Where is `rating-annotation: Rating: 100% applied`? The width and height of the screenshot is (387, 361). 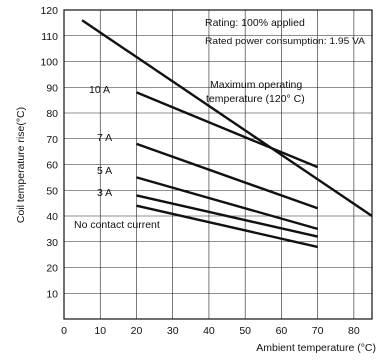 rating-annotation: Rating: 100% applied is located at coordinates (255, 23).